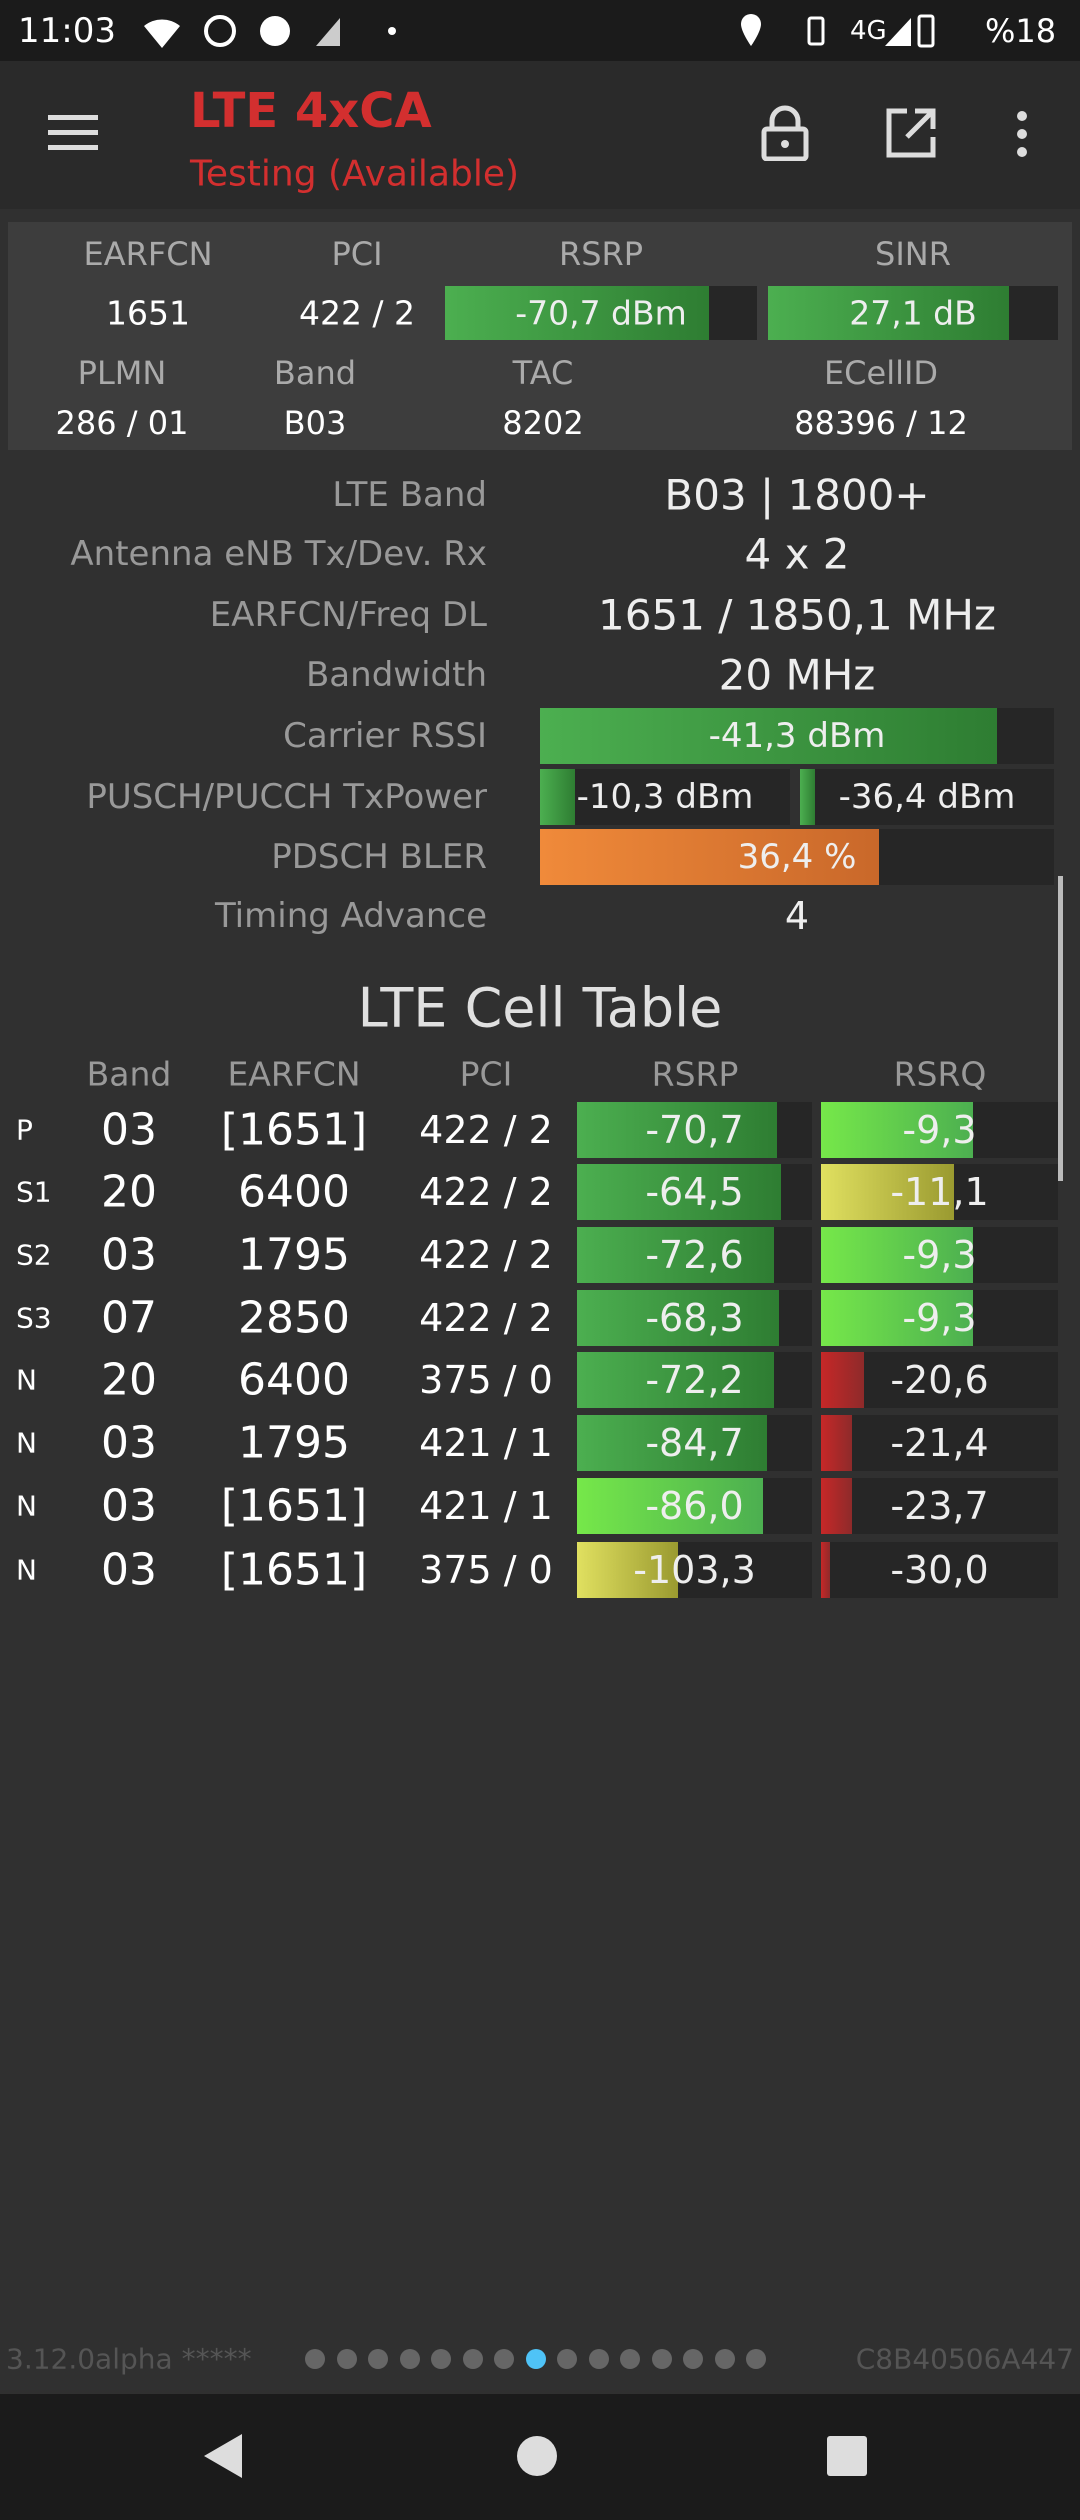 The width and height of the screenshot is (1080, 2520). Describe the element at coordinates (913, 254) in the screenshot. I see `summary-header: SINR` at that location.